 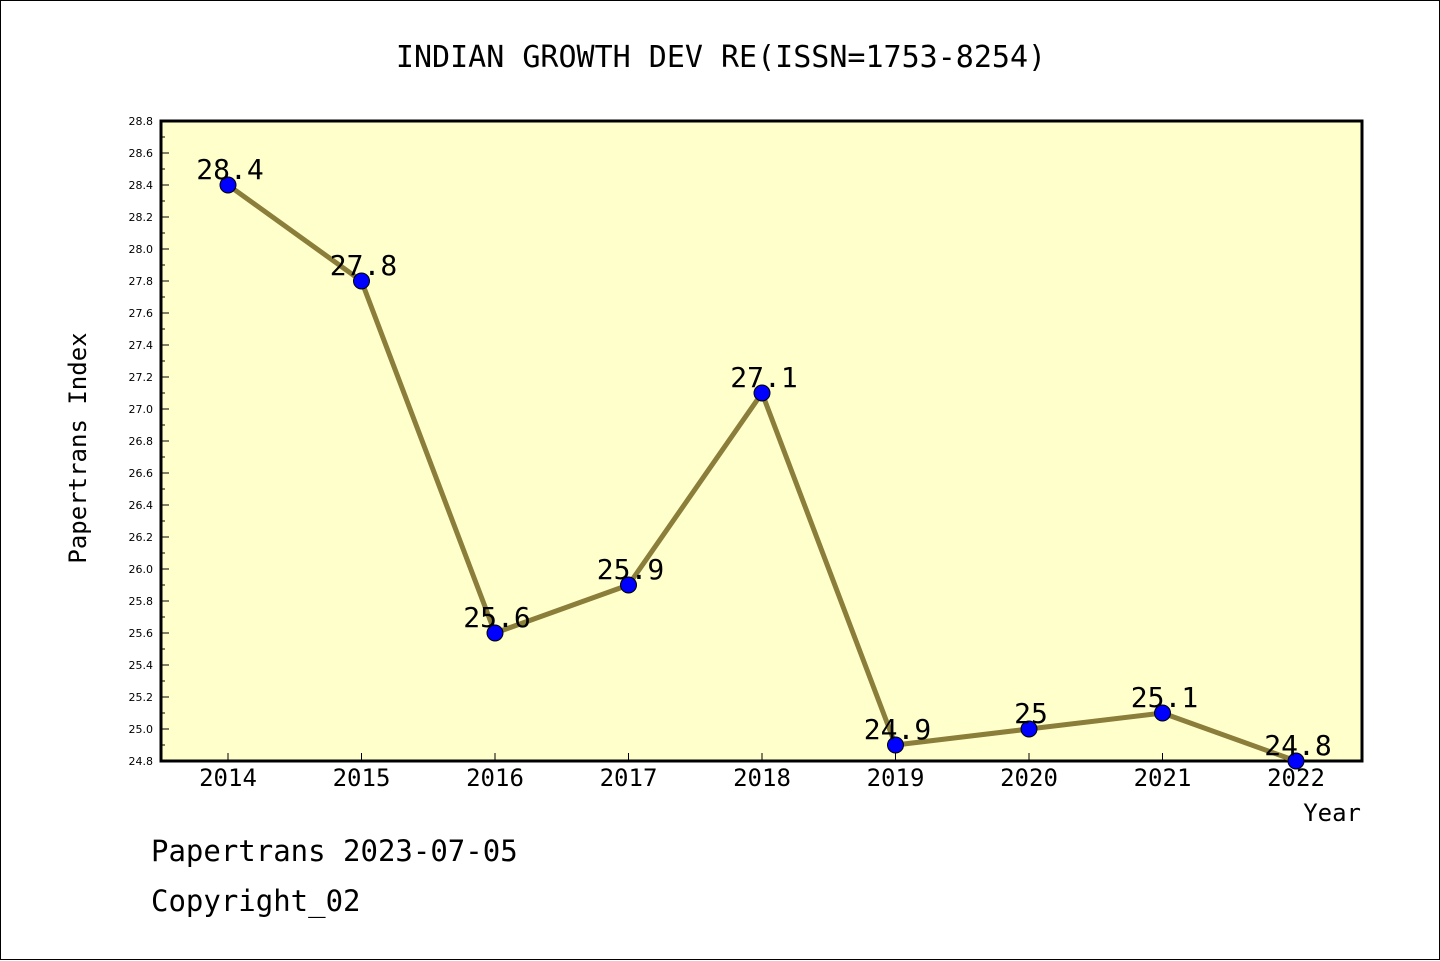 I want to click on y-tick-label: 25.4, so click(x=141, y=665).